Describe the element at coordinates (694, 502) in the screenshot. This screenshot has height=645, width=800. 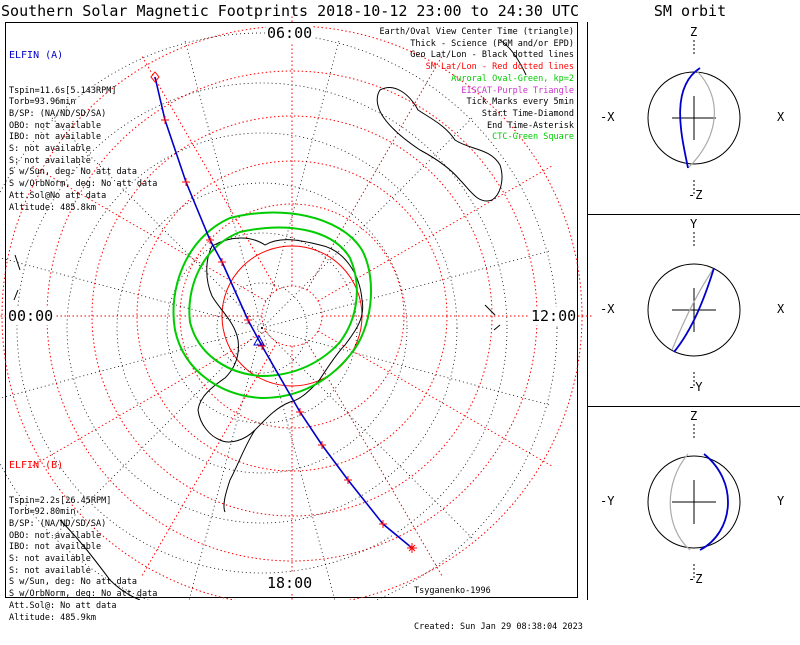
I see `earth-circle` at that location.